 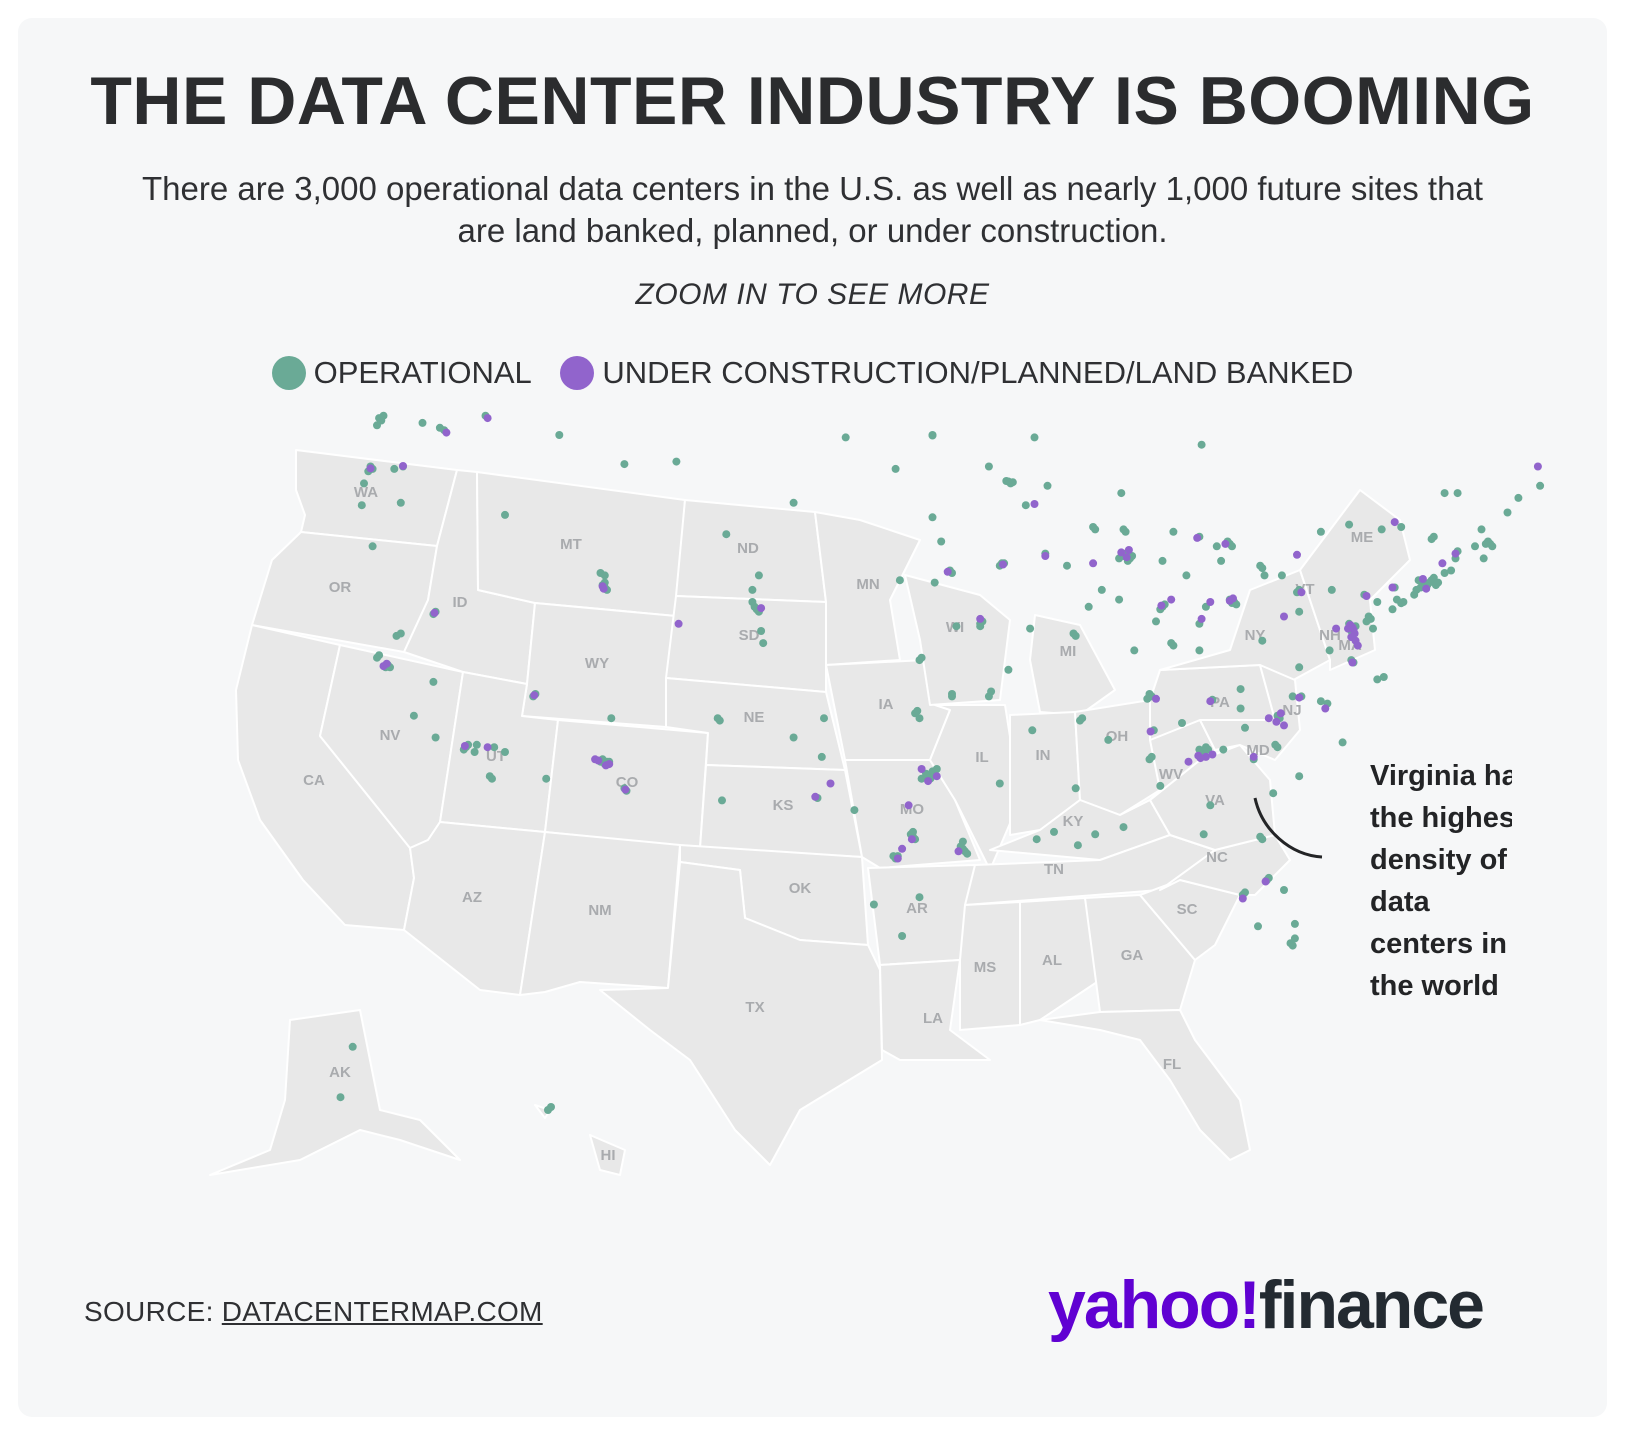 What do you see at coordinates (867, 588) in the screenshot?
I see `state-shape-mn` at bounding box center [867, 588].